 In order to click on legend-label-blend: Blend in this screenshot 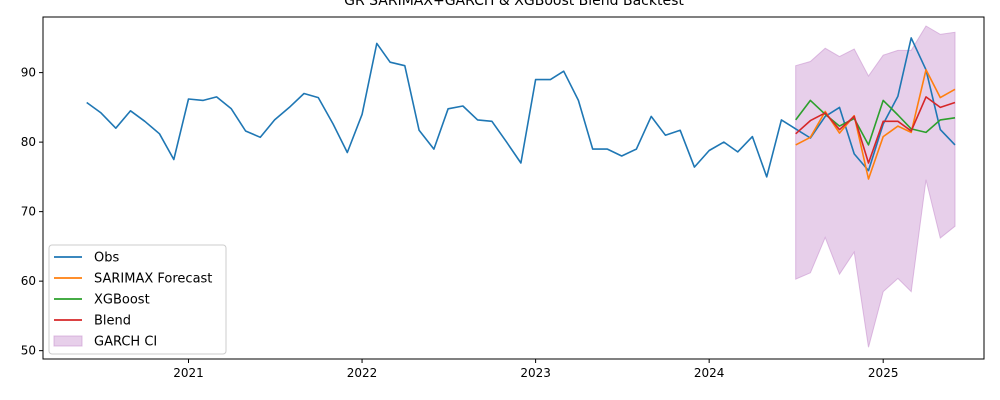, I will do `click(112, 321)`.